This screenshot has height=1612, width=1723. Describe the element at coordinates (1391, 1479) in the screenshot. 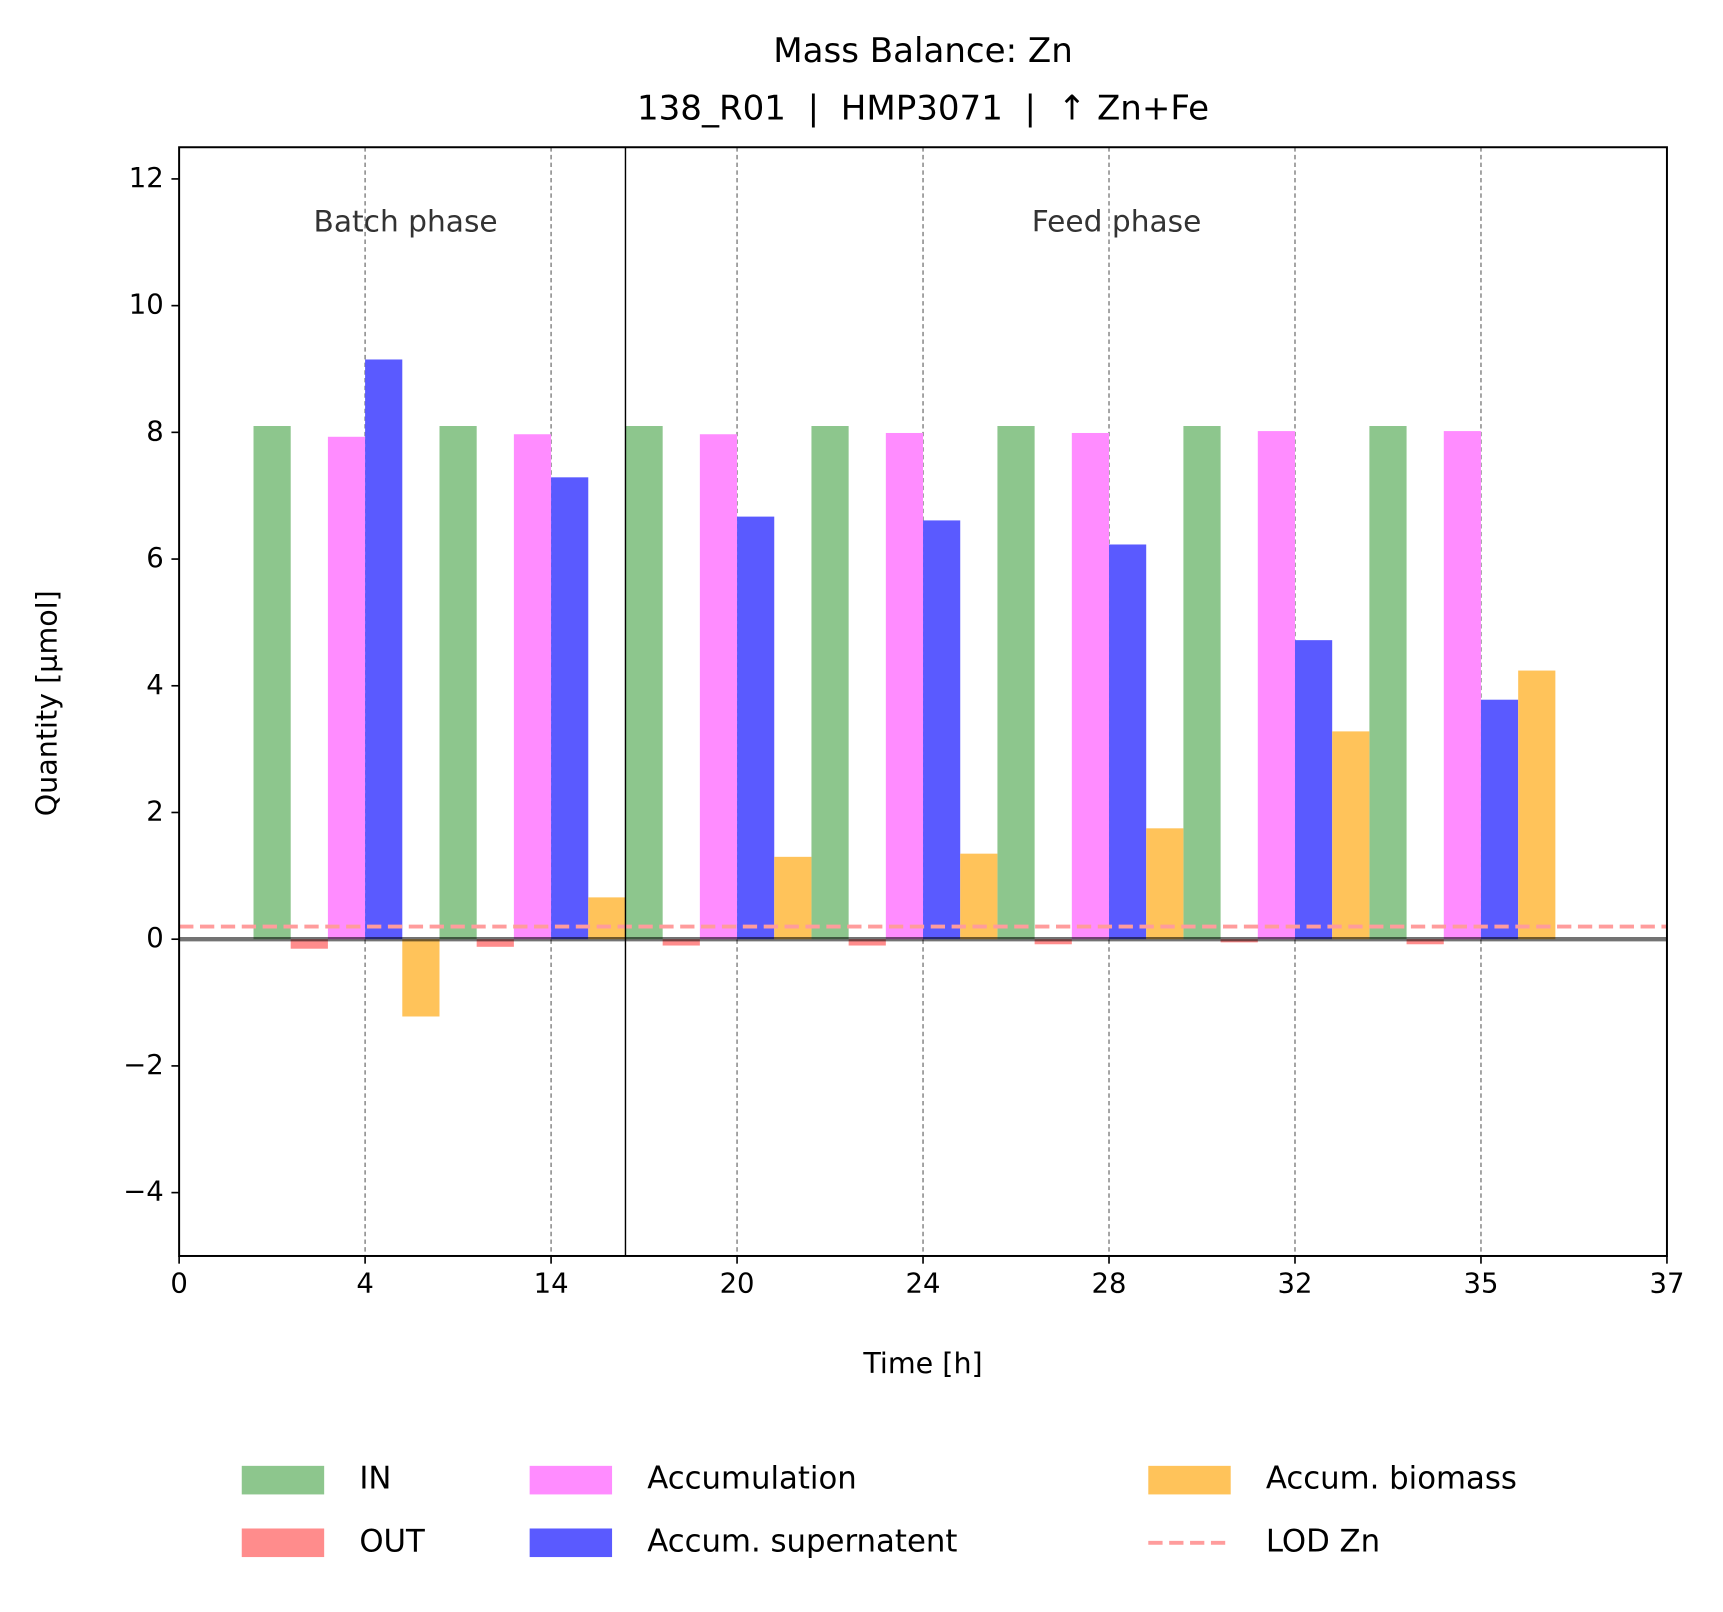

I see `legend-label: Accum. biomass` at that location.